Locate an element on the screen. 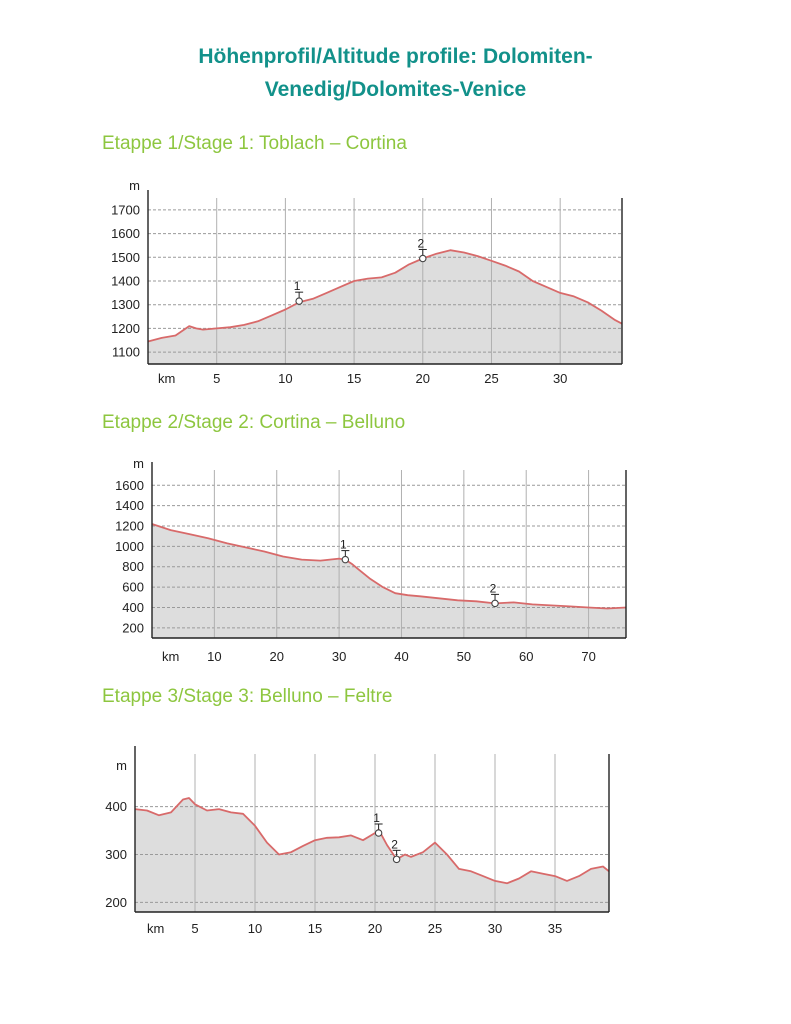 The width and height of the screenshot is (791, 1024). x-tick-label: 70 is located at coordinates (588, 656).